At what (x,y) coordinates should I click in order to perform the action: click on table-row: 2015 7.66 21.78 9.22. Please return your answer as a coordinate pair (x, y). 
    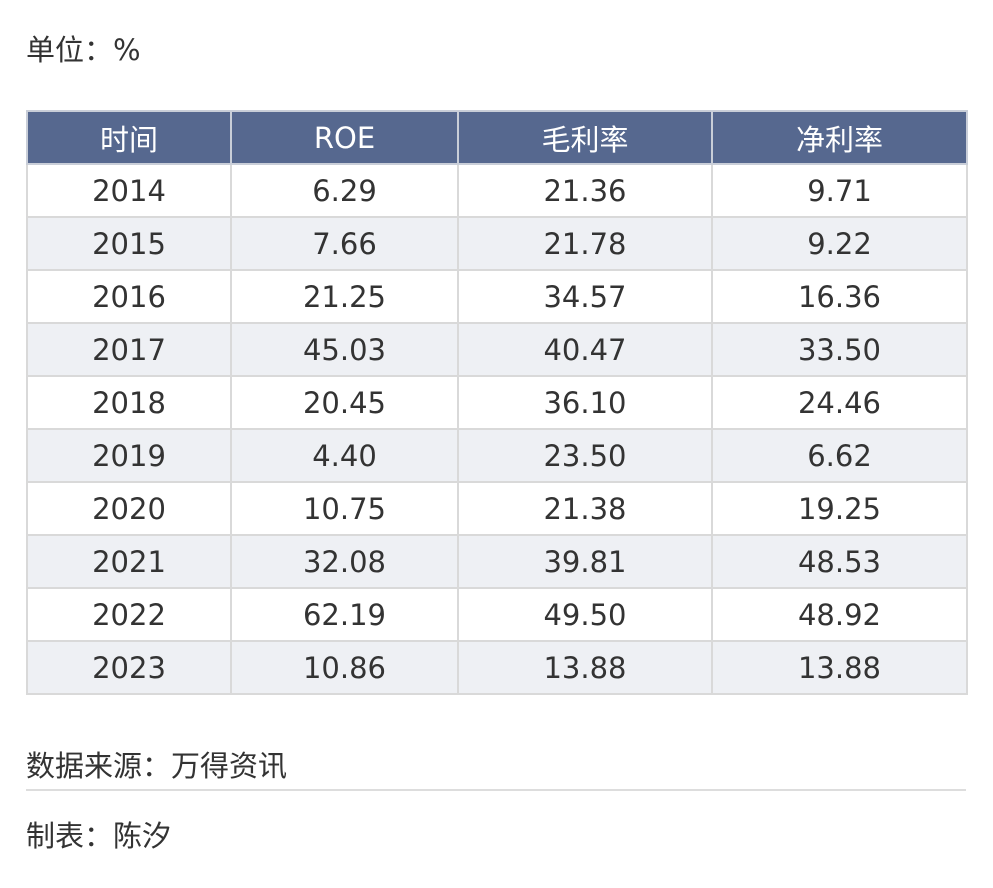
    Looking at the image, I should click on (497, 243).